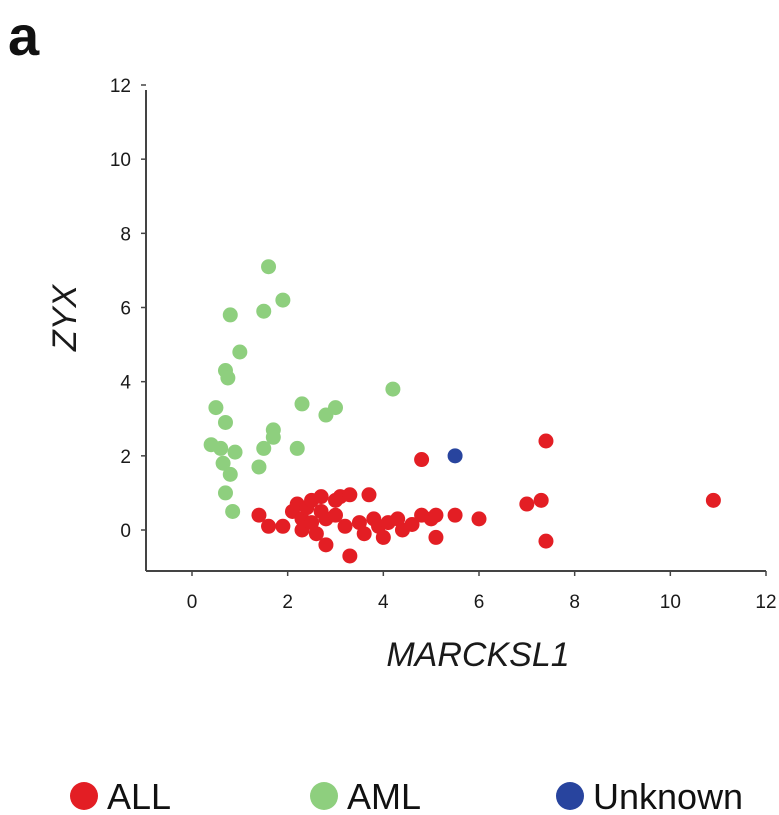 This screenshot has height=815, width=779. I want to click on x-tick-label: 6, so click(479, 602).